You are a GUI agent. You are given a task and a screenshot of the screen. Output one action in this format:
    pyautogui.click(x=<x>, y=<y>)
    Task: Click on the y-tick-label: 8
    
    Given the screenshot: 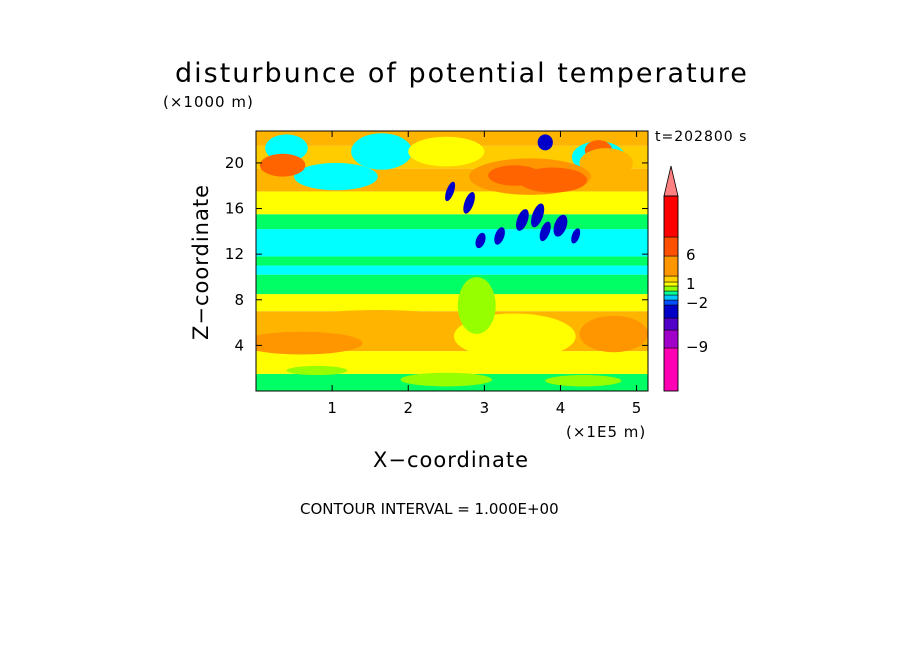 What is the action you would take?
    pyautogui.click(x=239, y=300)
    